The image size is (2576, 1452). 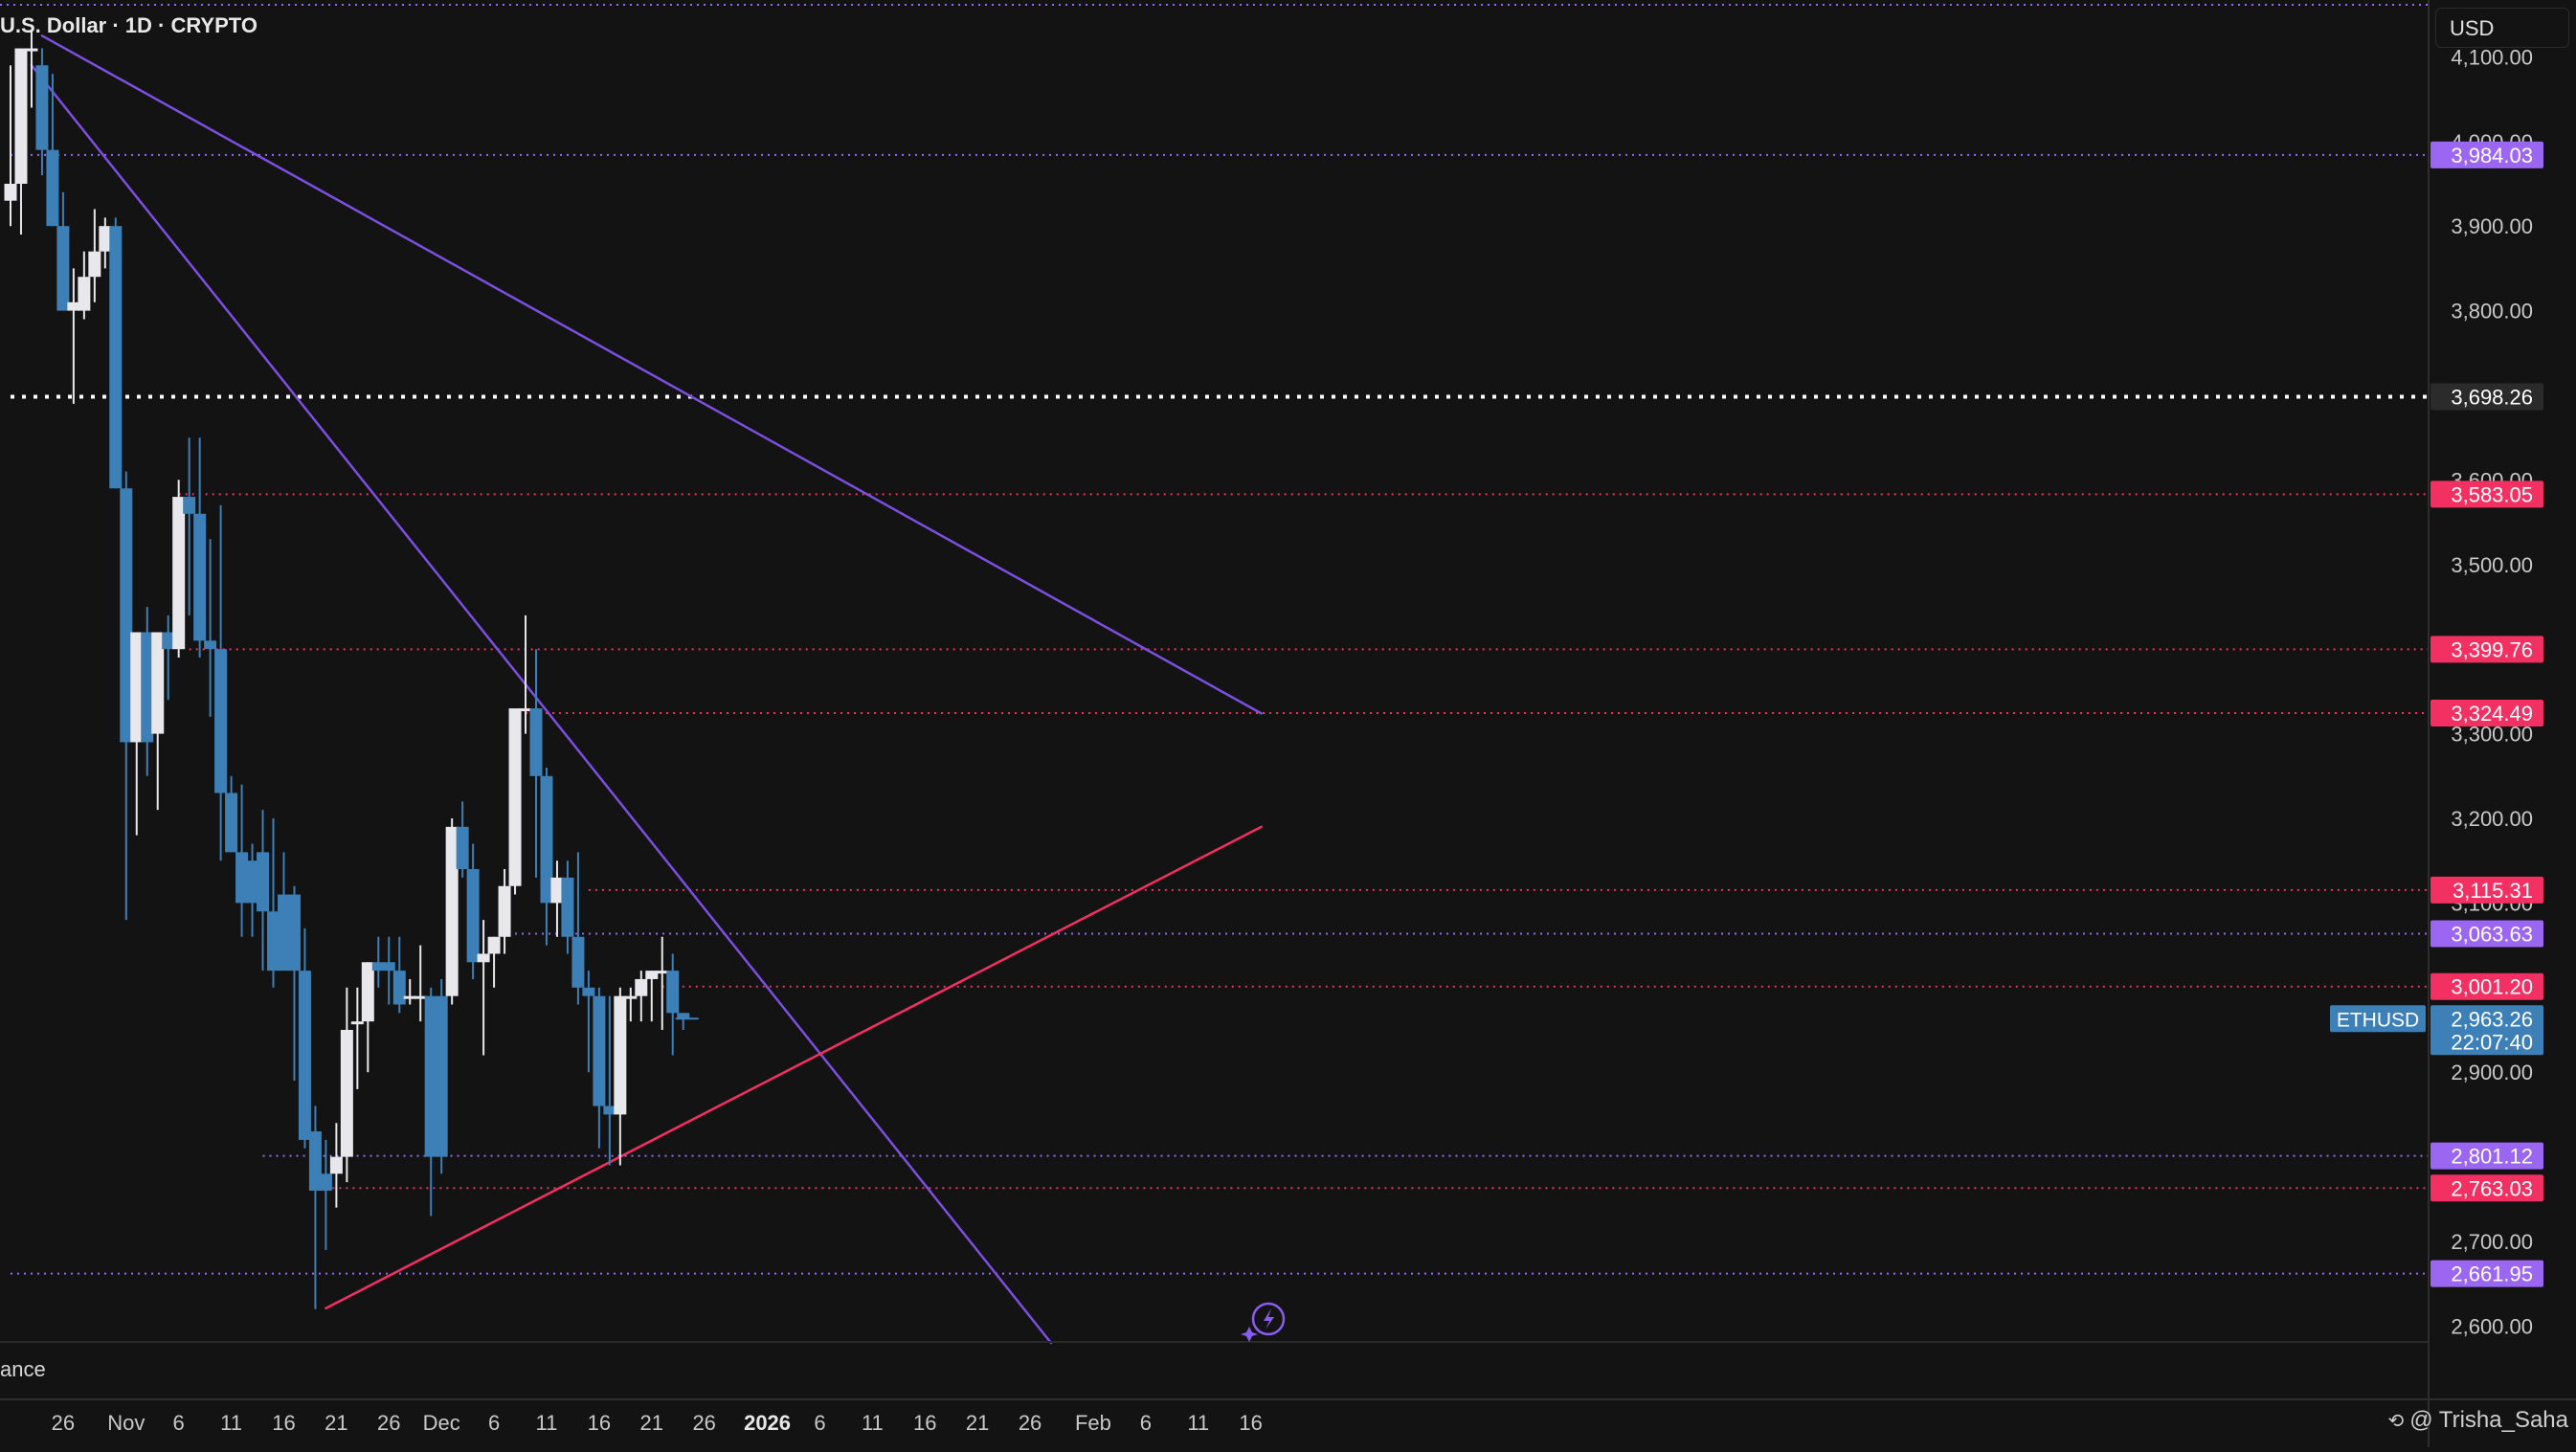 I want to click on currency-button: USD, so click(x=2502, y=28).